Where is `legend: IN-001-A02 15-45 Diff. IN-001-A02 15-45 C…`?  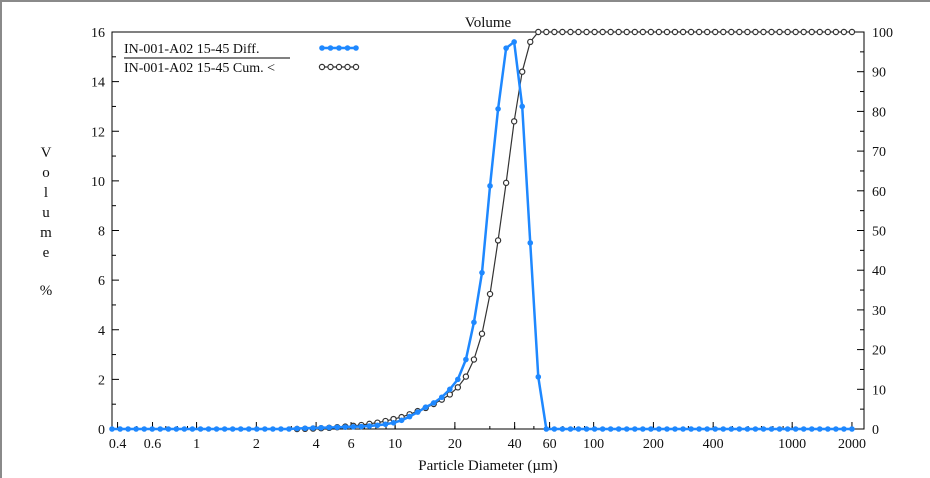
legend: IN-001-A02 15-45 Diff. IN-001-A02 15-45 C… is located at coordinates (242, 59).